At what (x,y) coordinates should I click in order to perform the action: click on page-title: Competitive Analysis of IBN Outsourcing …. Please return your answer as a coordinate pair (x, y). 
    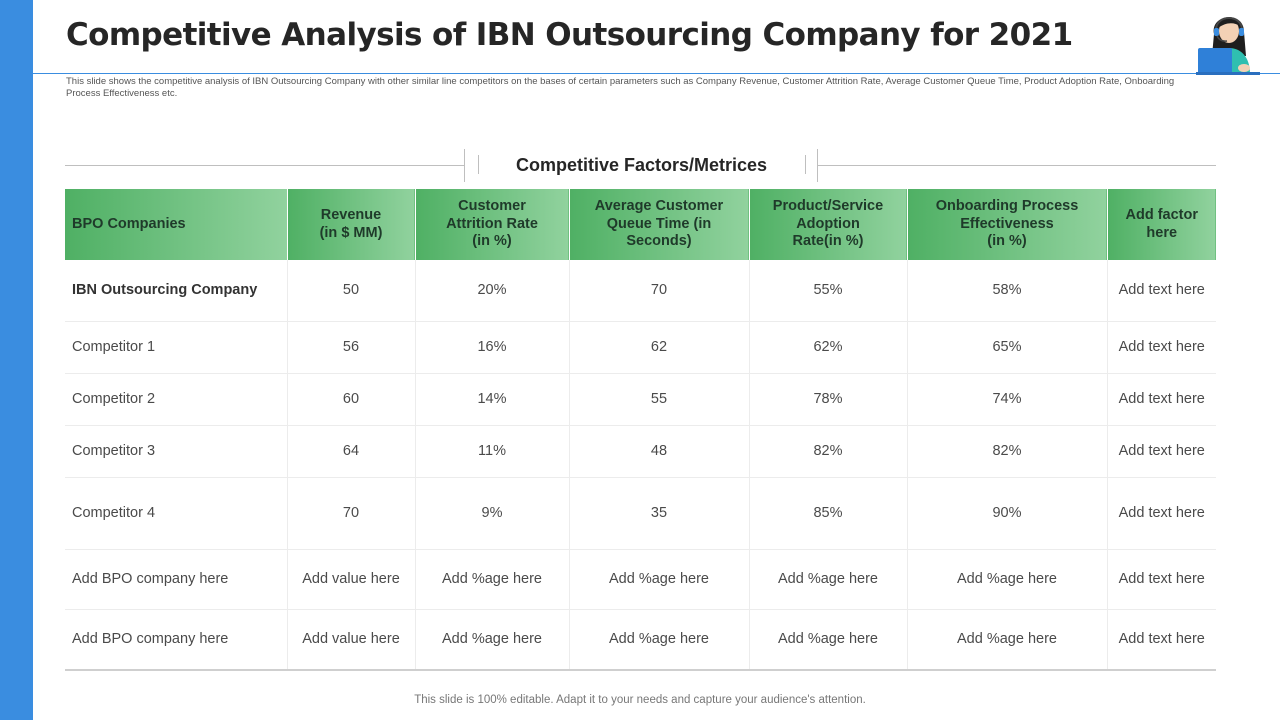
    Looking at the image, I should click on (569, 35).